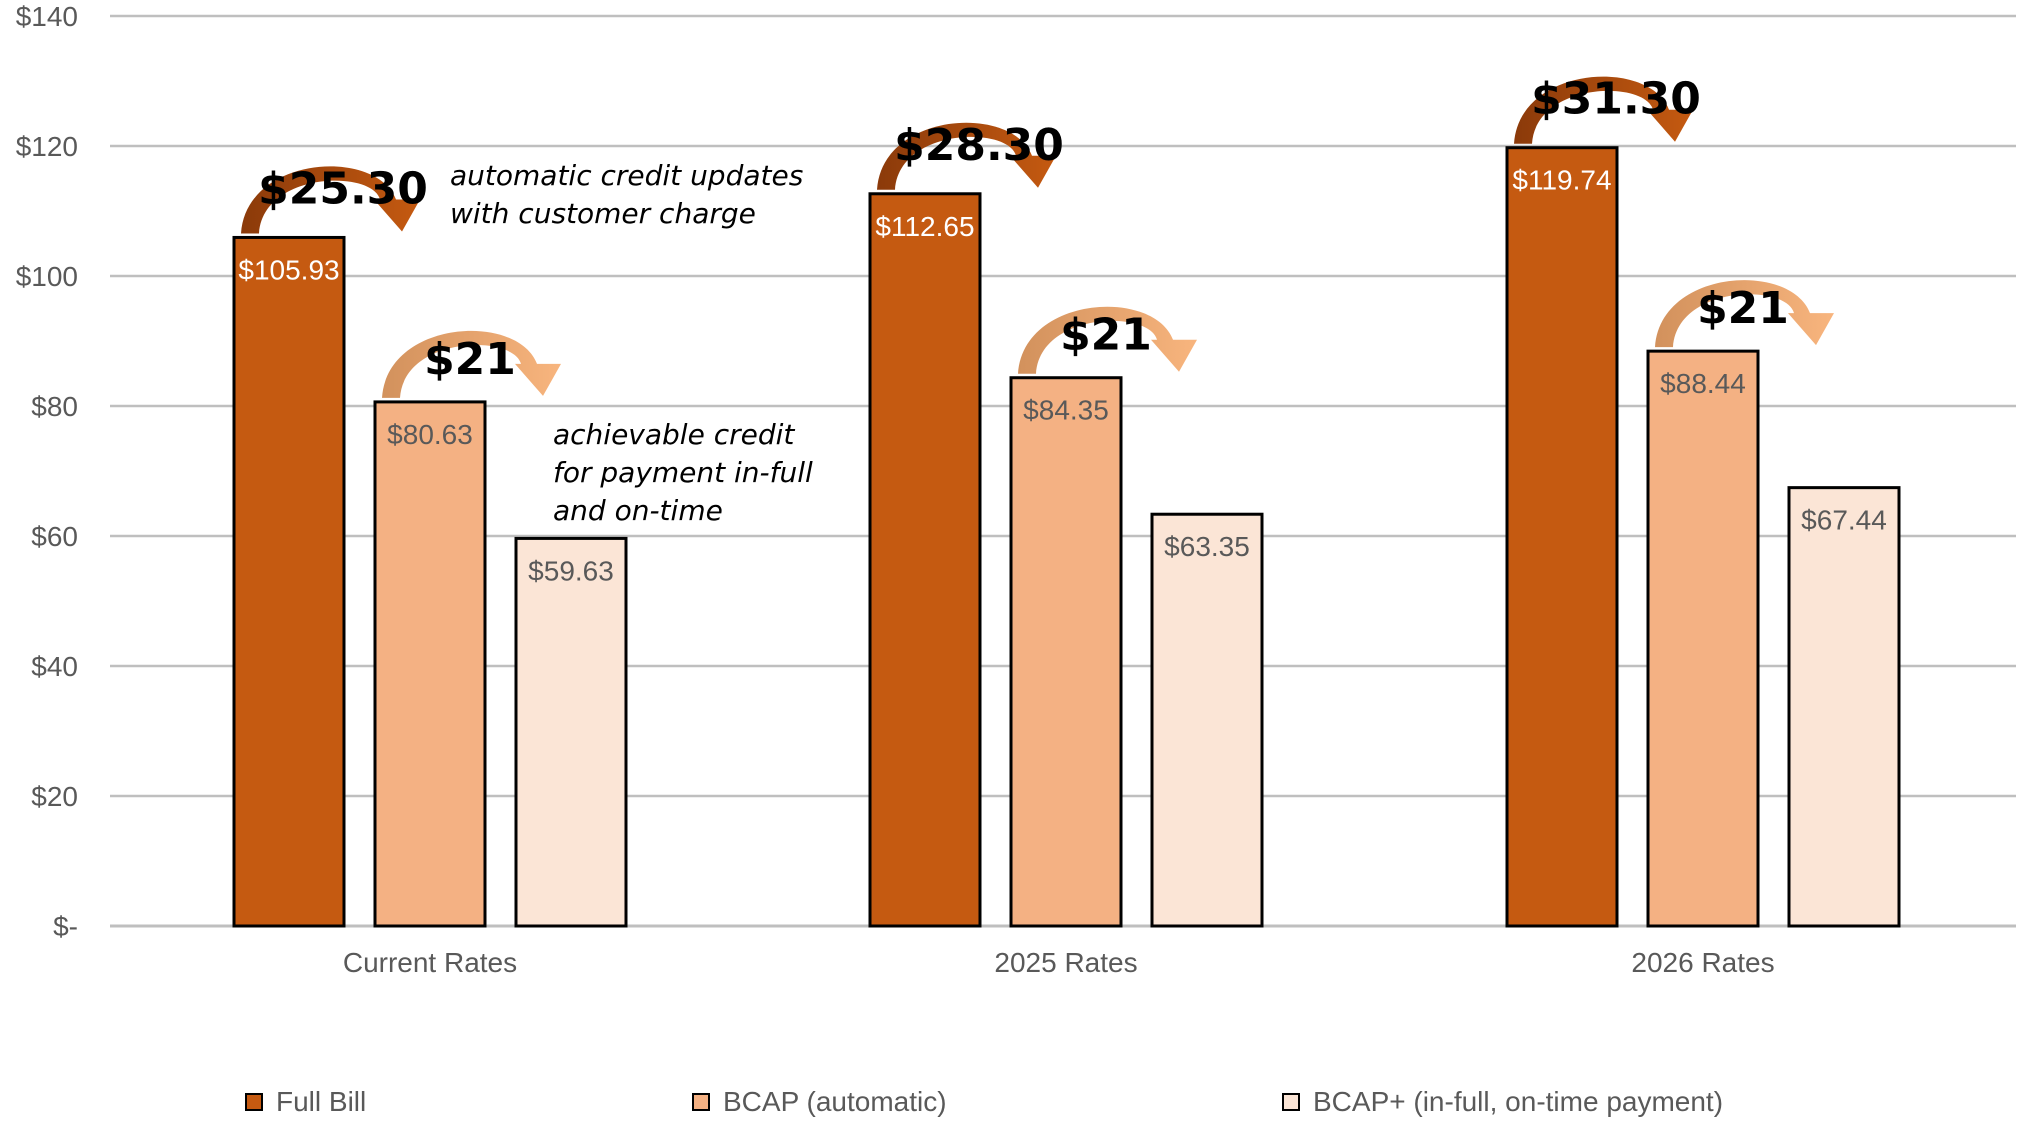 The height and width of the screenshot is (1124, 2024). What do you see at coordinates (54, 406) in the screenshot?
I see `y-tick-label: $80` at bounding box center [54, 406].